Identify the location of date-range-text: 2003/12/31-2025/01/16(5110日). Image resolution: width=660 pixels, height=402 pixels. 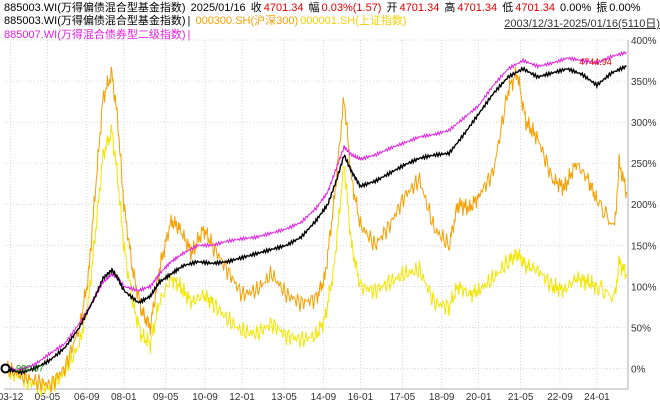
(582, 24).